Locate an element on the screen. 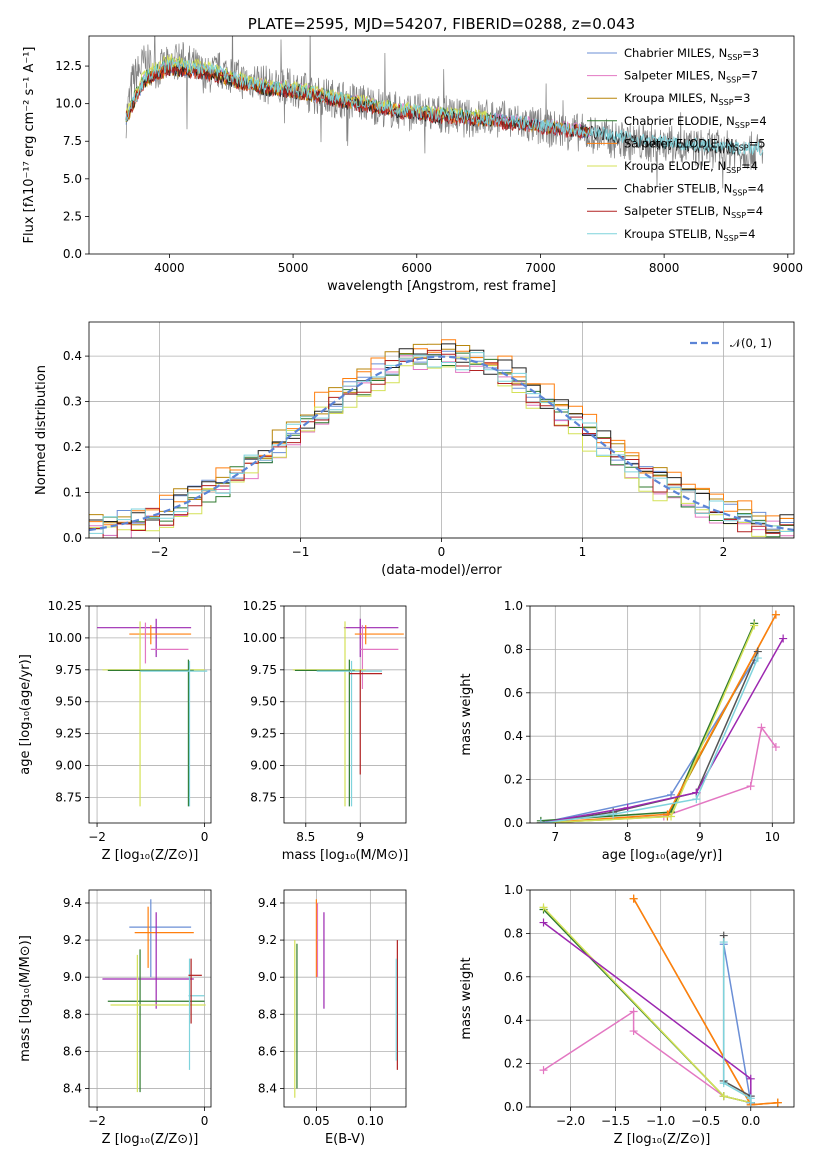 This screenshot has width=819, height=1170. legend-label: Salpeter ELODIE, NSSP=5 is located at coordinates (695, 144).